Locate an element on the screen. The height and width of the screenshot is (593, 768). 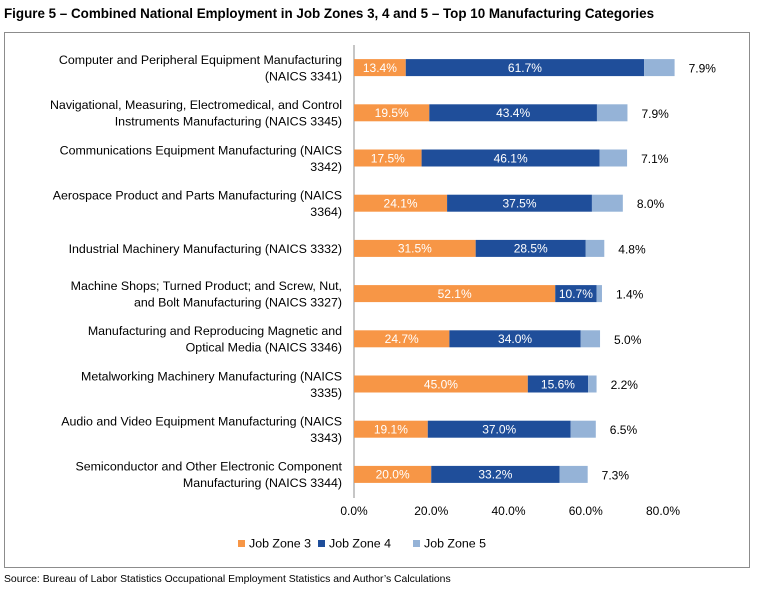
category-label: Optical Media (NAICS 3346) is located at coordinates (264, 348).